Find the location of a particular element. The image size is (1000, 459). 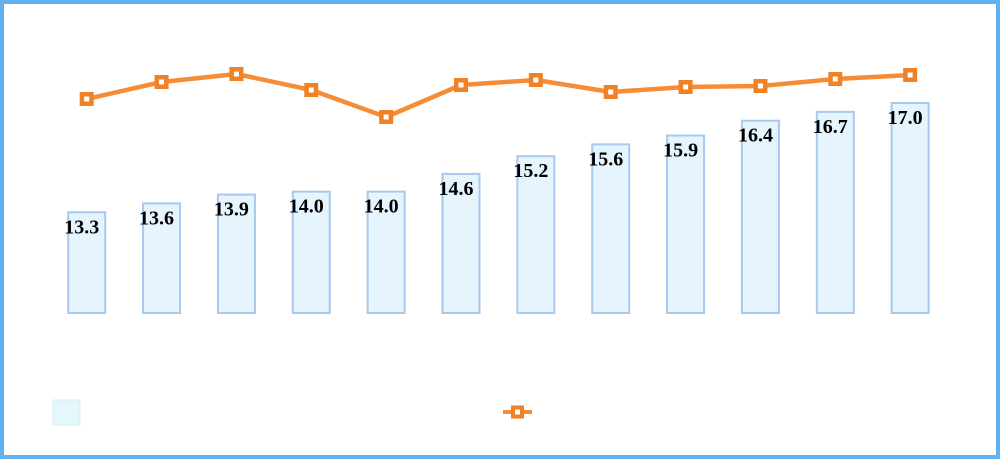

bar-value-label: 15.2 is located at coordinates (530, 171).